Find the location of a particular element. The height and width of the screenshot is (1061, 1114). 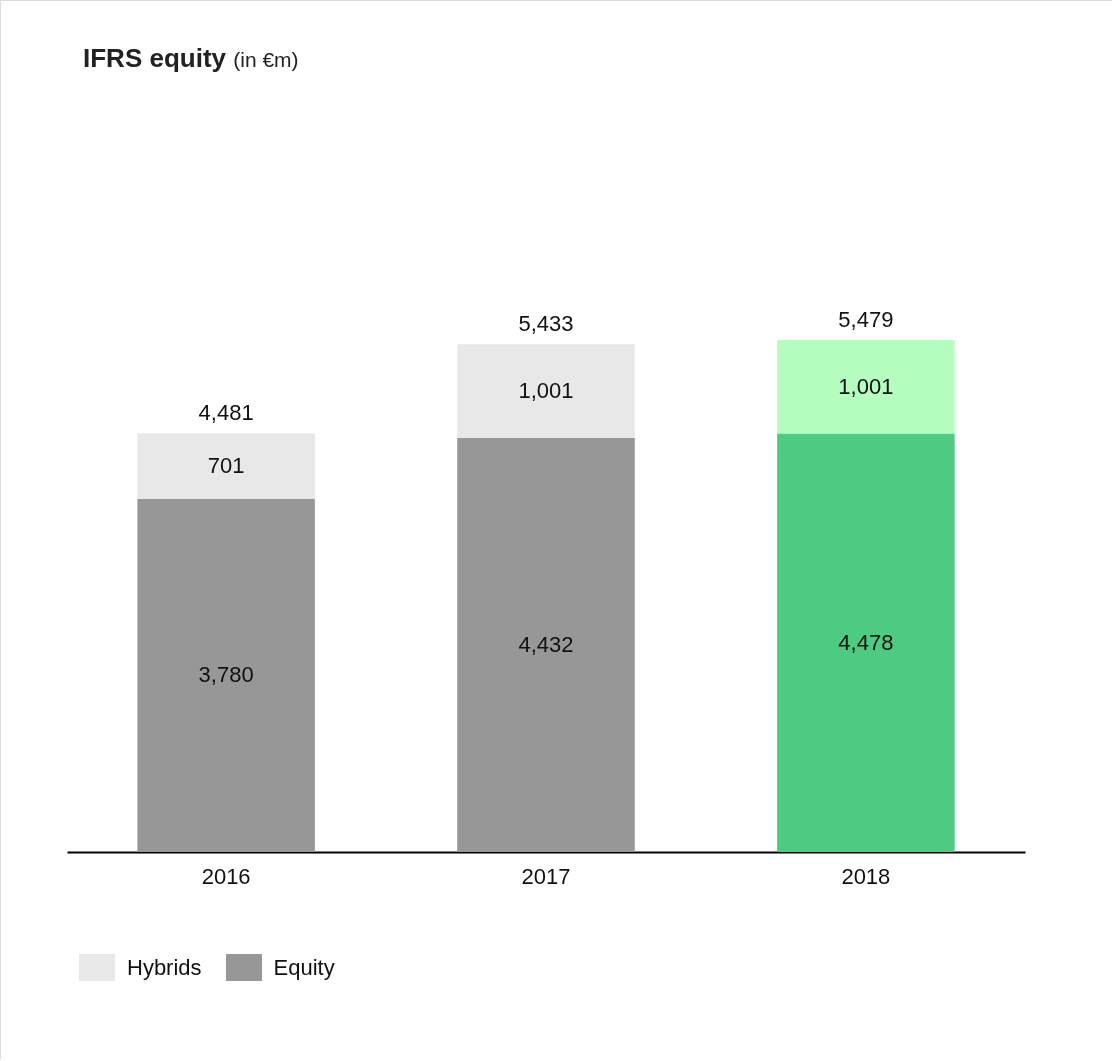

data-label: 3,780 is located at coordinates (226, 675).